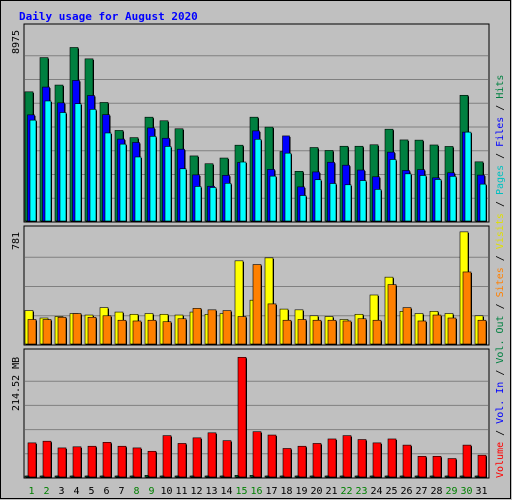 This screenshot has height=500, width=512. What do you see at coordinates (436, 491) in the screenshot?
I see `day-label-28: 28` at bounding box center [436, 491].